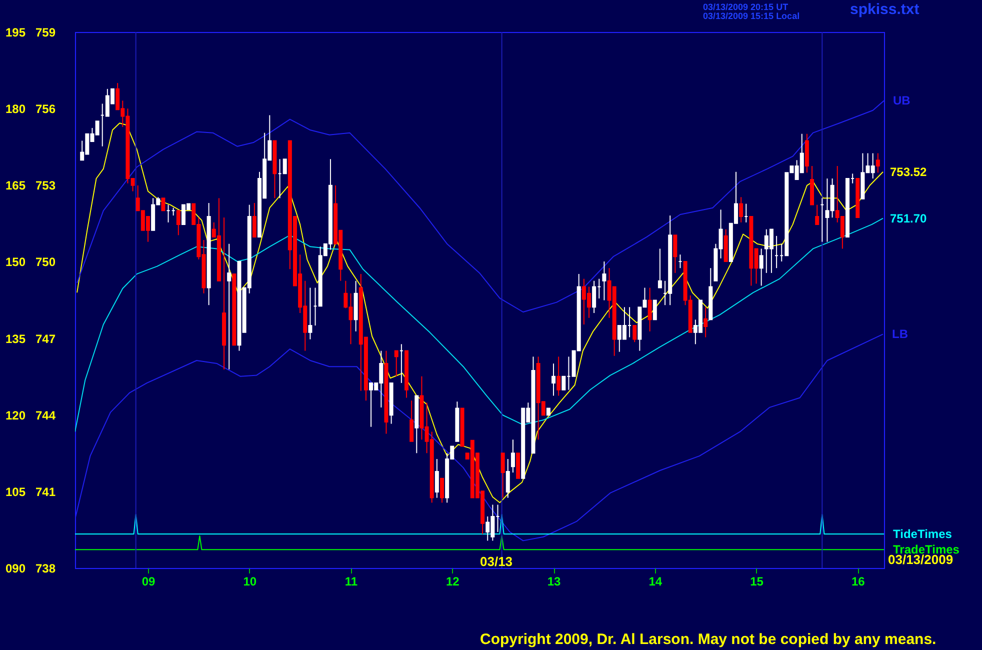 This screenshot has width=982, height=650. Describe the element at coordinates (453, 581) in the screenshot. I see `x-tick-label: 12` at that location.